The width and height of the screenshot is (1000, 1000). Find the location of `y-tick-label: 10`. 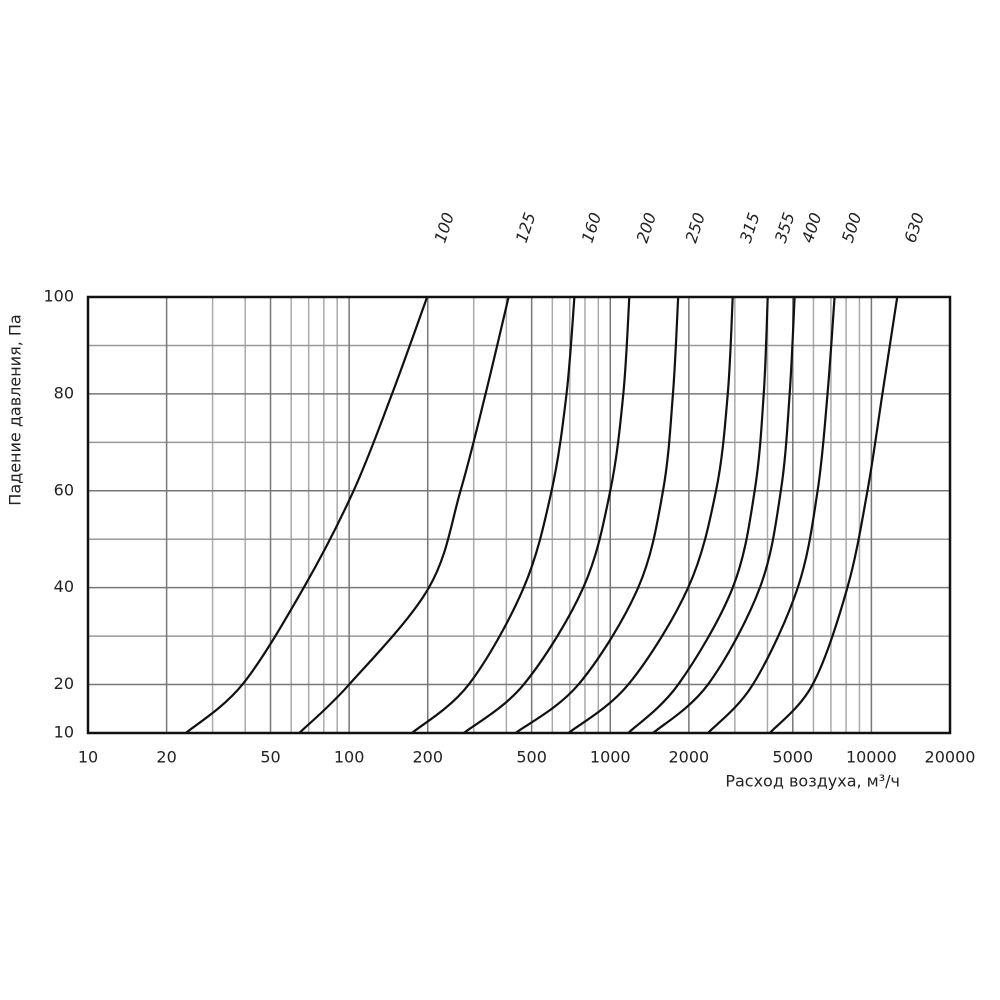

y-tick-label: 10 is located at coordinates (64, 732).